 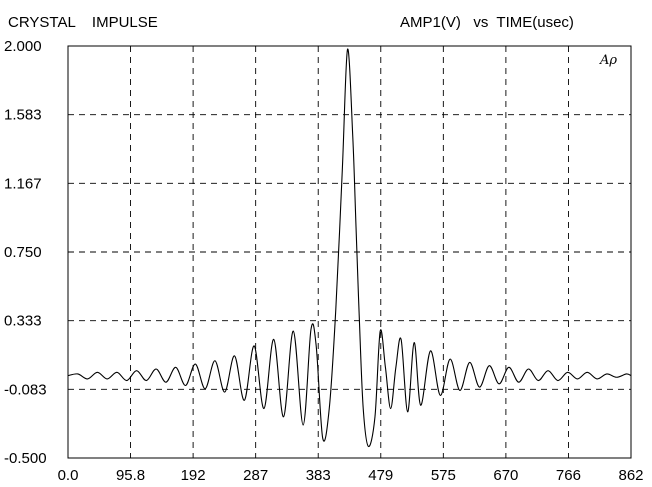 I want to click on y-axis-ticks: 2.000 1.583 1.167 0.750 0.333 -0.083 -0.500, so click(x=25, y=252).